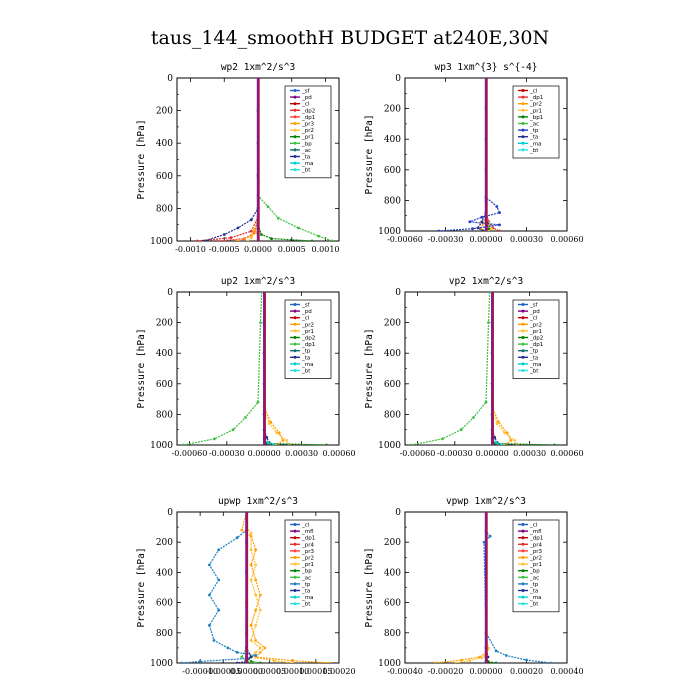  What do you see at coordinates (228, 159) in the screenshot?
I see `series-line-dp2` at bounding box center [228, 159].